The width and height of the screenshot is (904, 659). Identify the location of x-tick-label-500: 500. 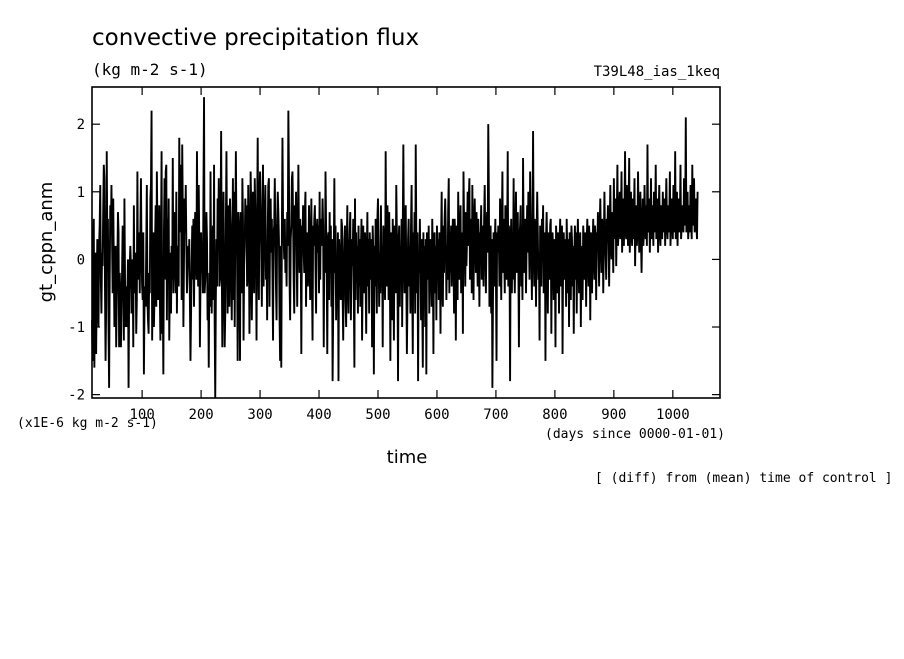
(377, 415).